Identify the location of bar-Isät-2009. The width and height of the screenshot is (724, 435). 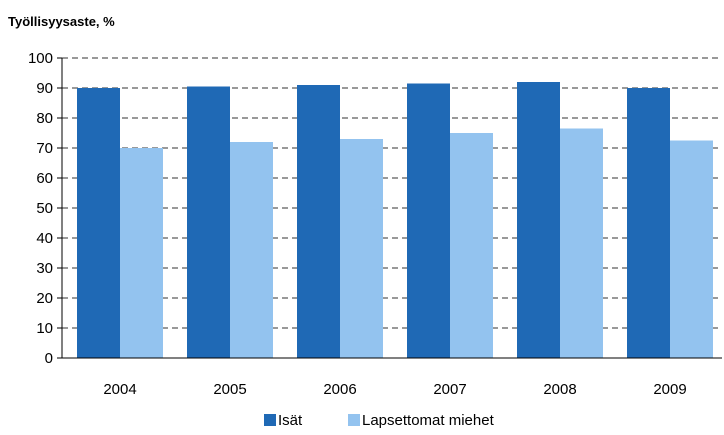
(648, 223).